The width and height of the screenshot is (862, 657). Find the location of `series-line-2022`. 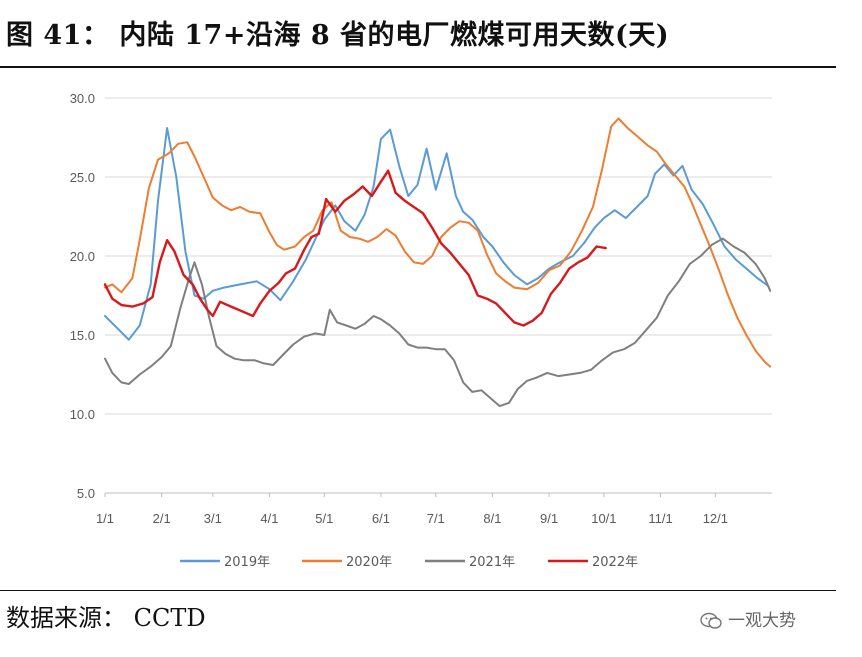

series-line-2022 is located at coordinates (355, 248).